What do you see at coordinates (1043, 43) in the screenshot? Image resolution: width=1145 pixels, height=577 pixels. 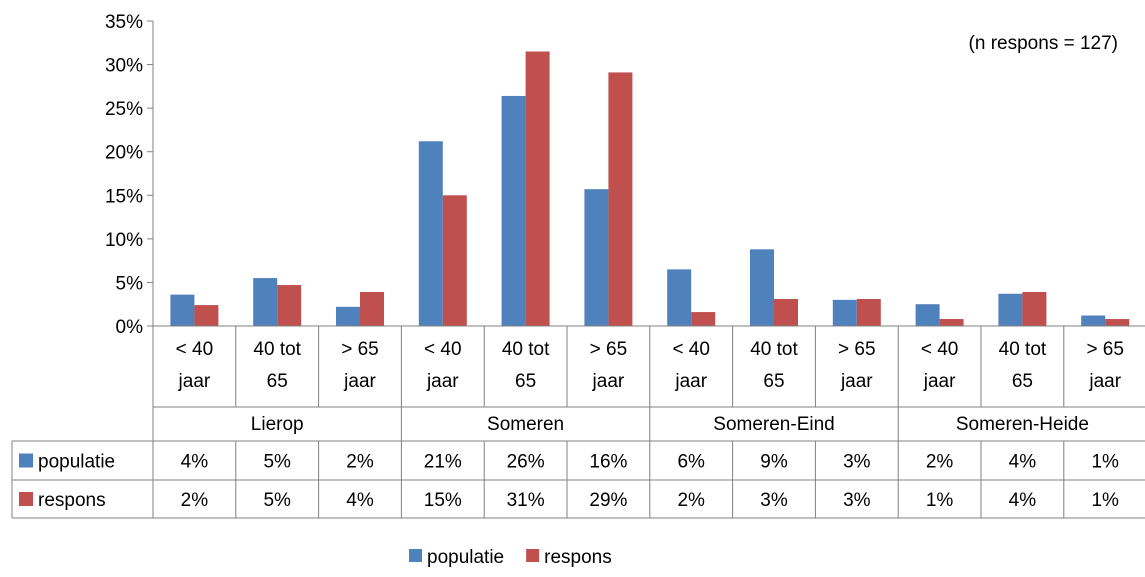 I see `sample-size-annotation: (n respons = 127)` at bounding box center [1043, 43].